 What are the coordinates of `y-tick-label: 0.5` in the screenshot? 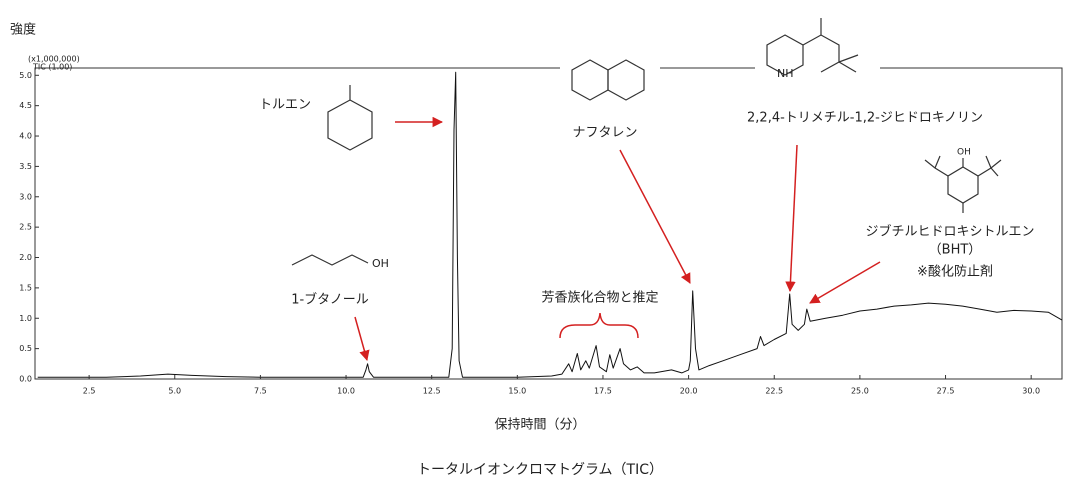 It's located at (25, 348).